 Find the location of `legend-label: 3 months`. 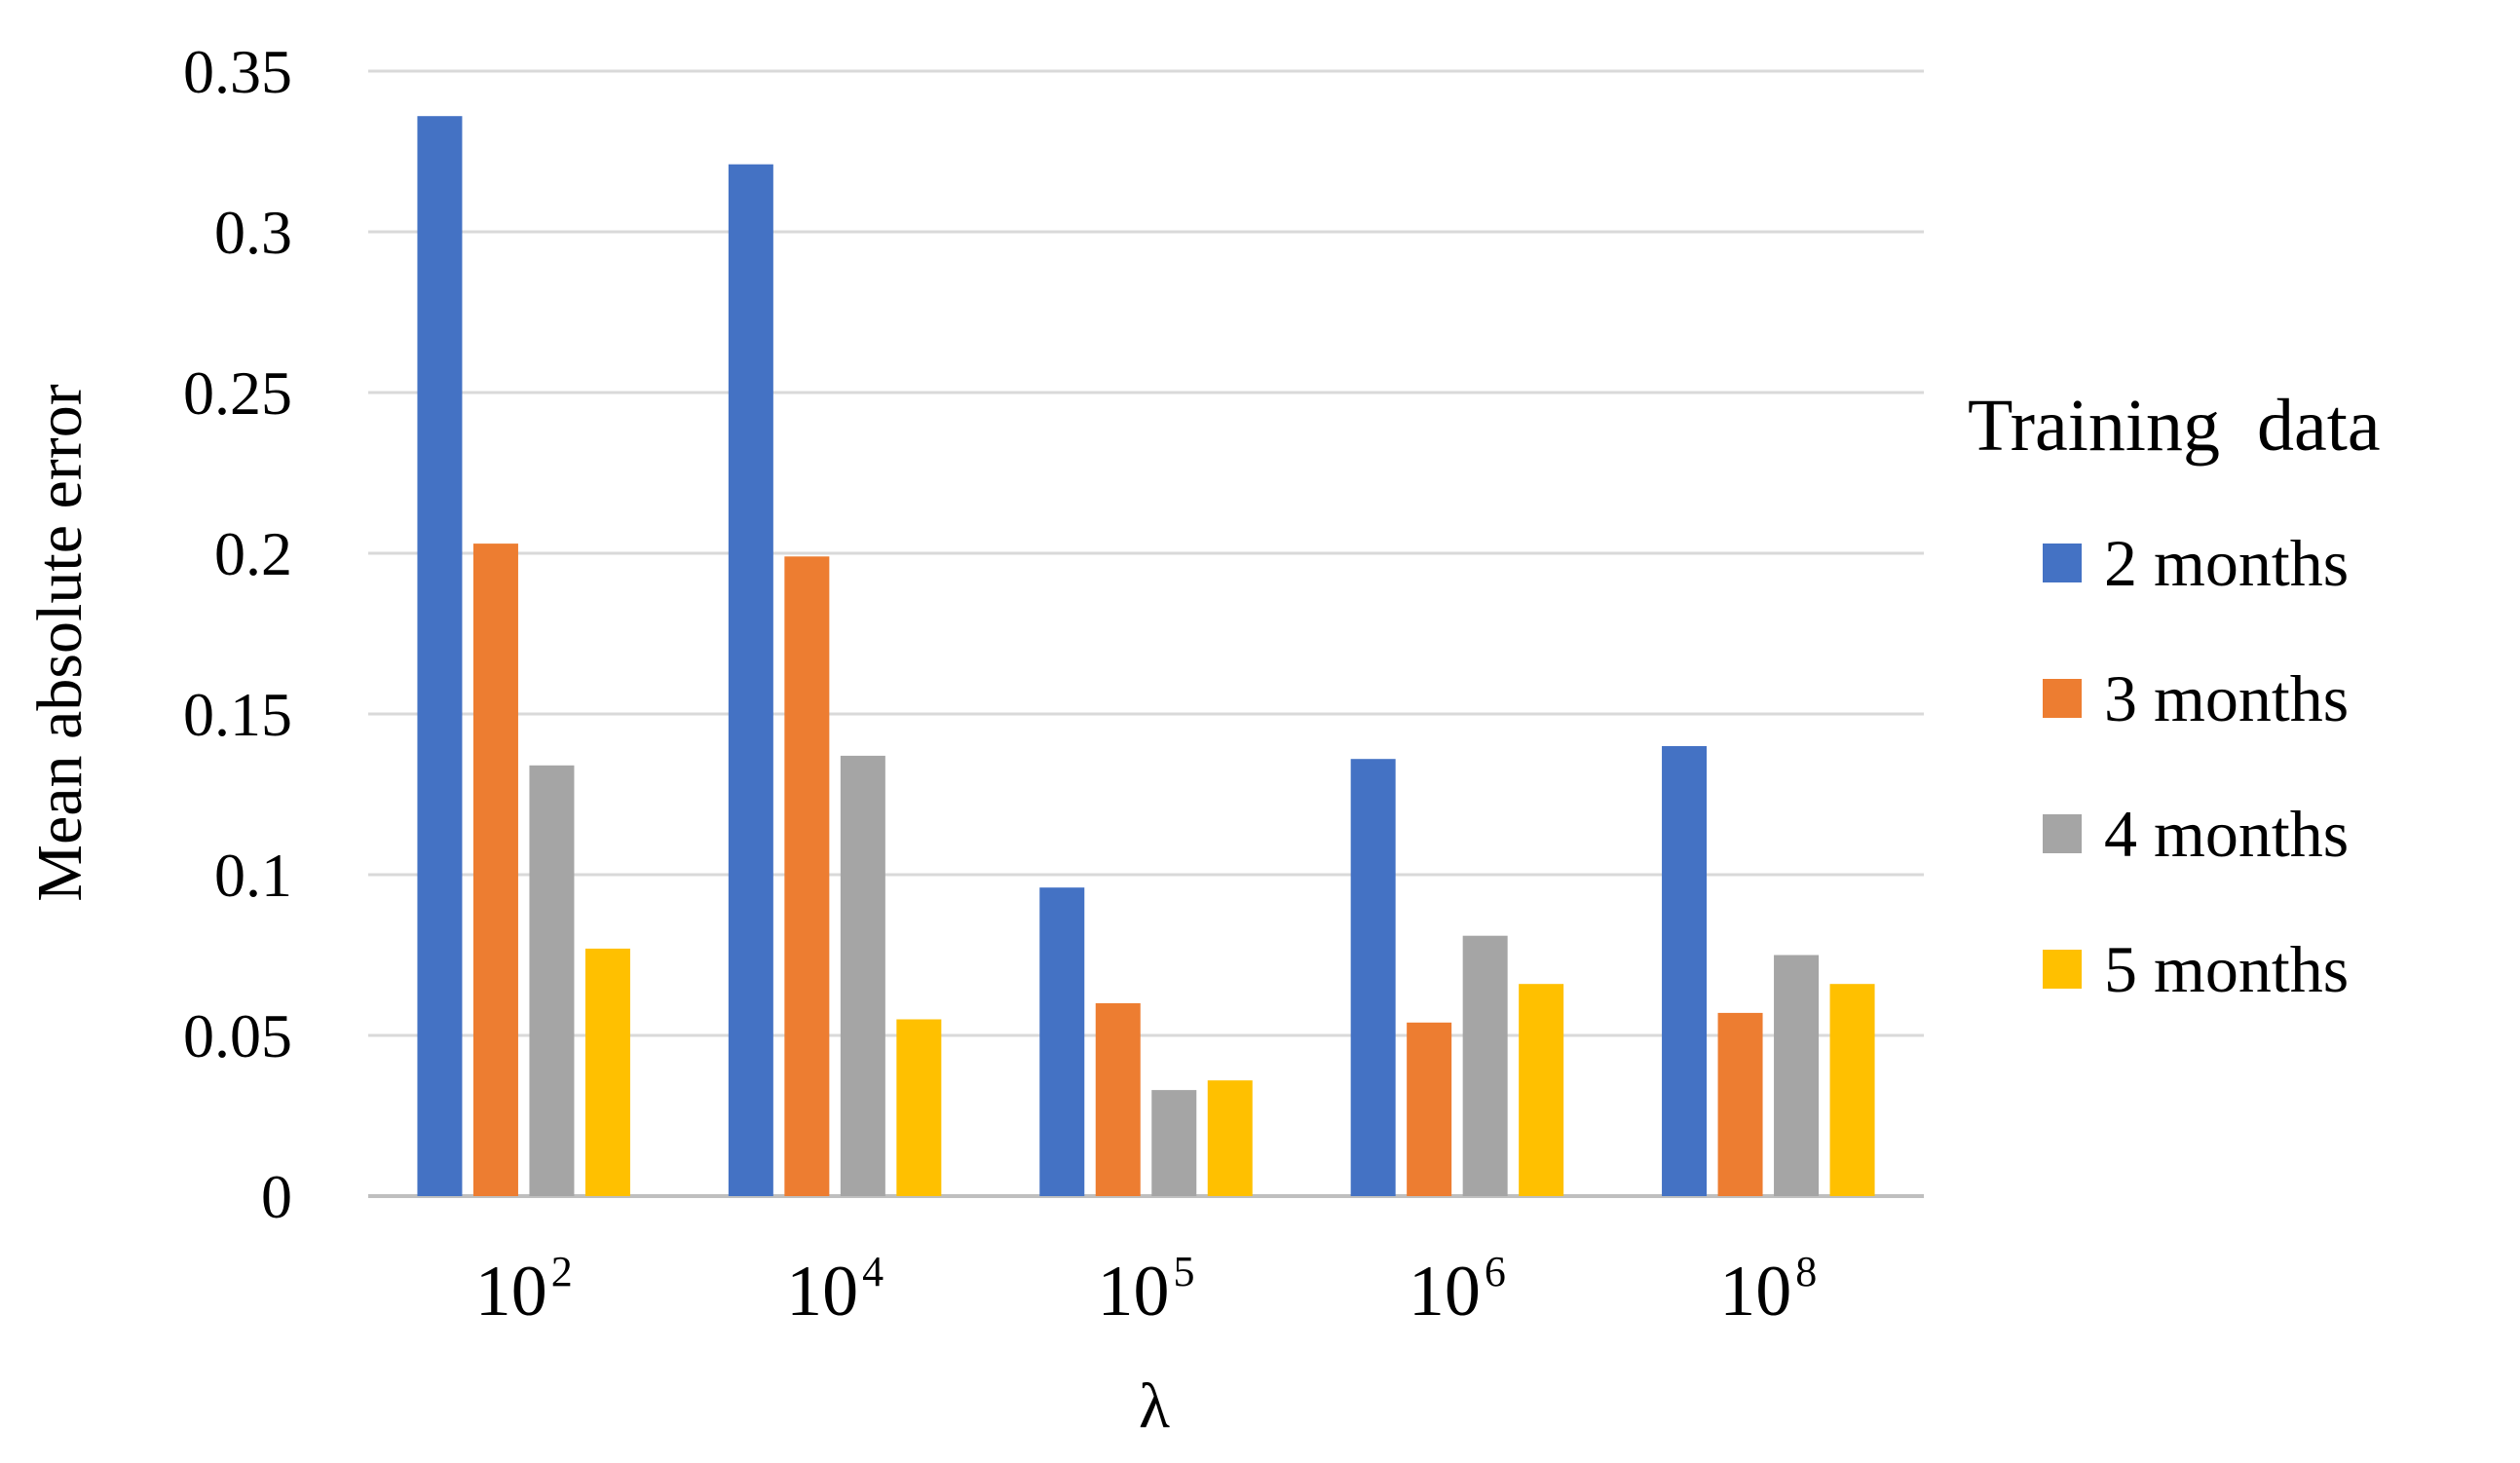

legend-label: 3 months is located at coordinates (2226, 698).